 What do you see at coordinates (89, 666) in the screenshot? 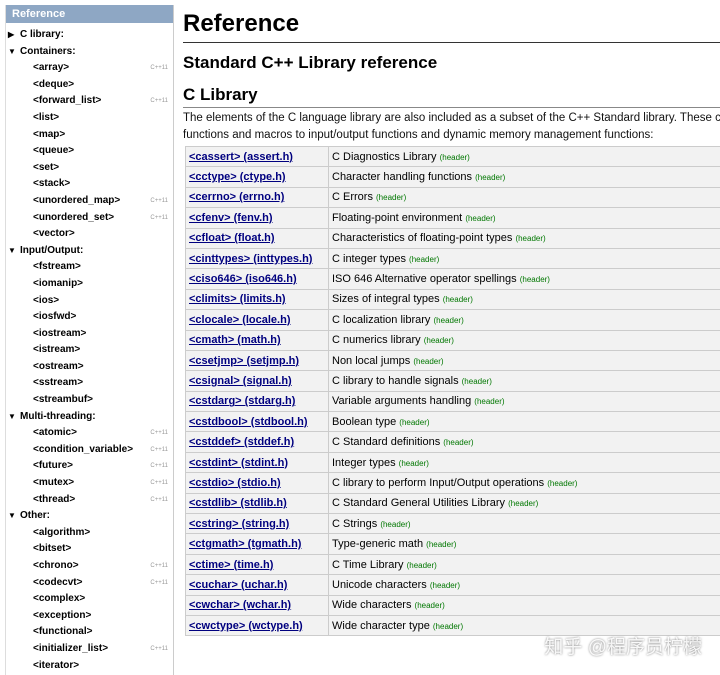
I see `nav-item: <iterator>` at bounding box center [89, 666].